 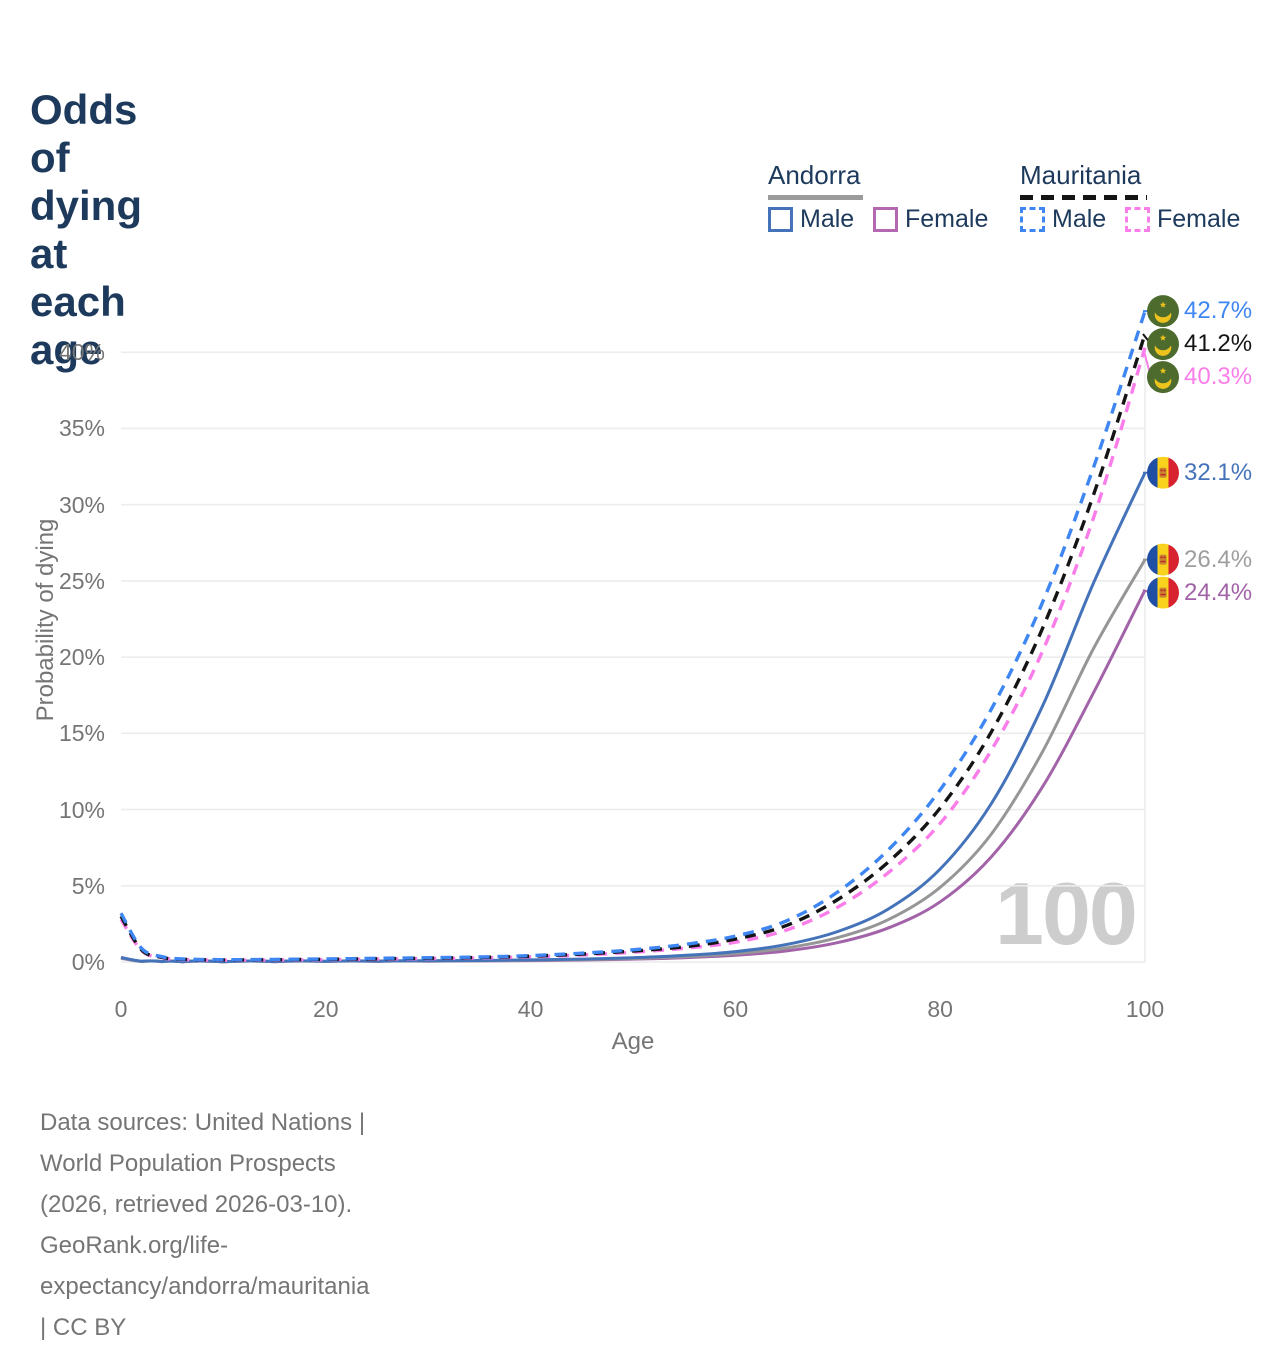 I want to click on end-label-andorra-total: 26.4%, so click(x=1218, y=559).